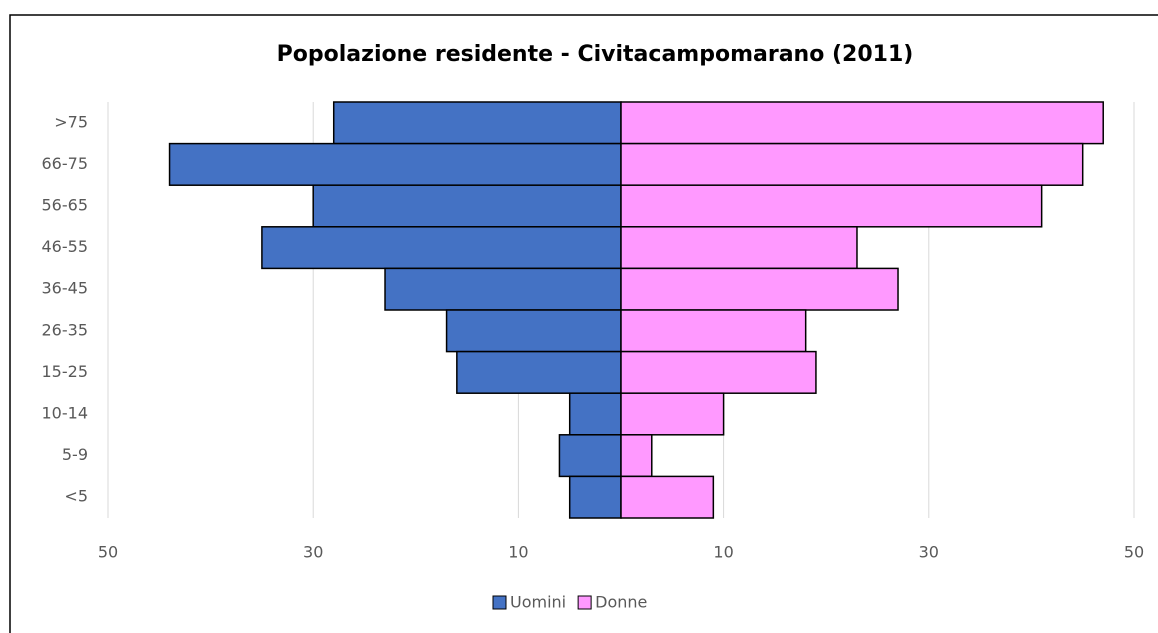 Image resolution: width=1158 pixels, height=633 pixels. What do you see at coordinates (65, 205) in the screenshot?
I see `y-tick-label: 56-65` at bounding box center [65, 205].